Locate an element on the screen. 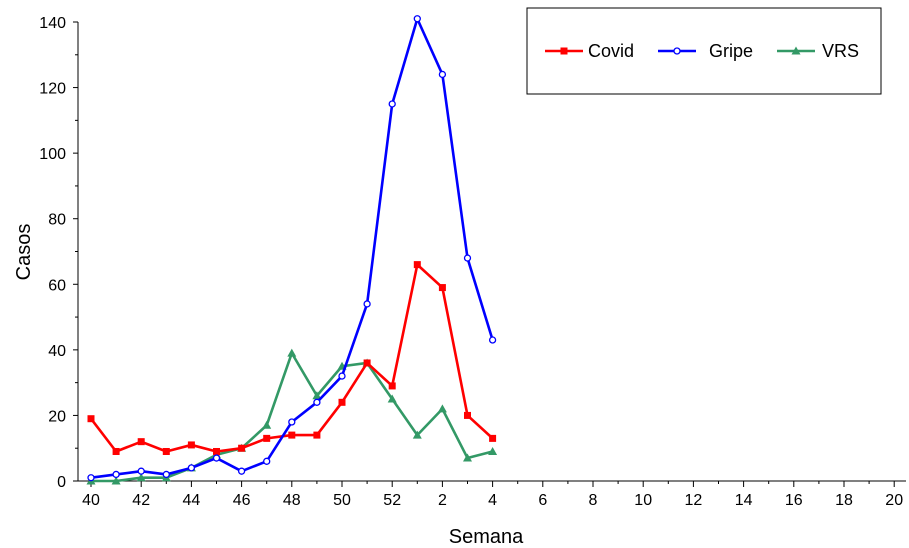  x-axis-ticks: 40 42 44 46 48 50 52 2 4 6 8 10 12 14 16 18 20 is located at coordinates (492, 495).